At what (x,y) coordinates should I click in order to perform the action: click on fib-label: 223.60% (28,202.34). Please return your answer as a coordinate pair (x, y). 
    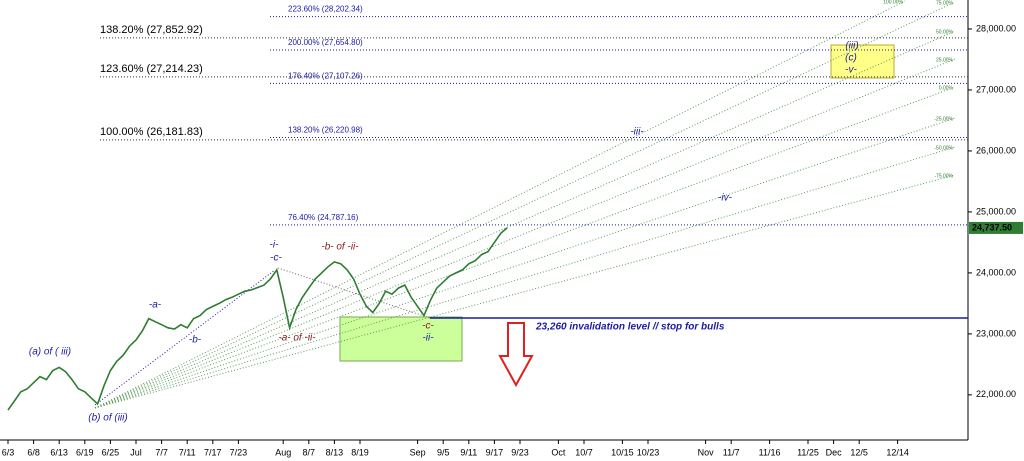
    Looking at the image, I should click on (325, 9).